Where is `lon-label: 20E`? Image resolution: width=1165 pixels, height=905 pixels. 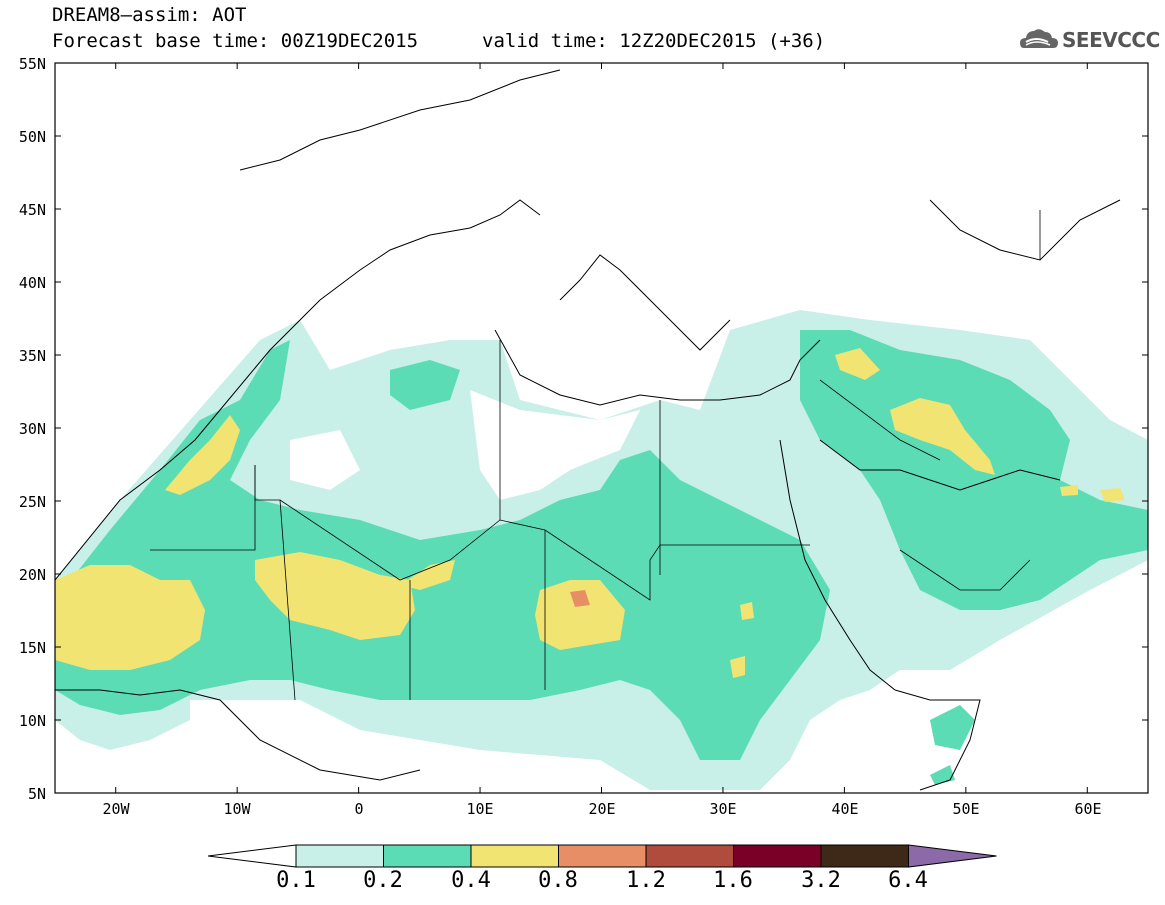 lon-label: 20E is located at coordinates (602, 809).